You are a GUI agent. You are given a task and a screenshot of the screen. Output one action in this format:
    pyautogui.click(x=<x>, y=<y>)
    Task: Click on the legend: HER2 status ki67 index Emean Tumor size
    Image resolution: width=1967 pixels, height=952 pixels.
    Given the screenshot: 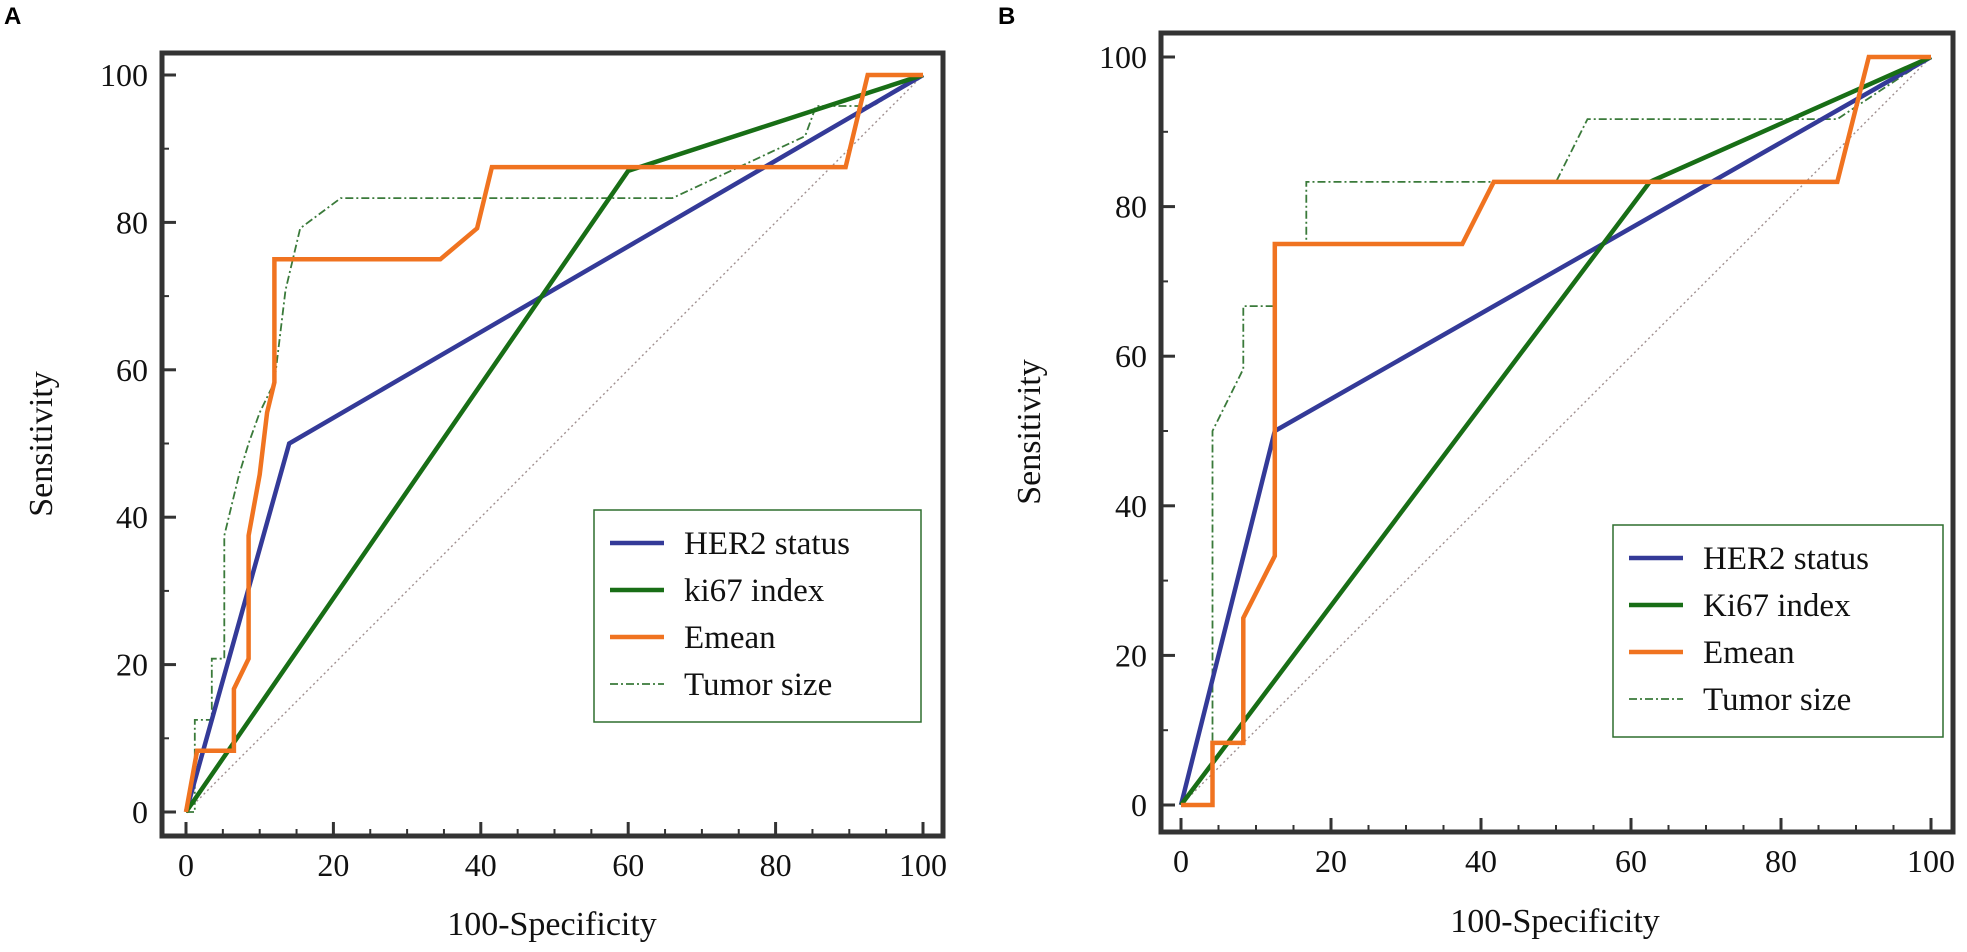 What is the action you would take?
    pyautogui.click(x=757, y=616)
    